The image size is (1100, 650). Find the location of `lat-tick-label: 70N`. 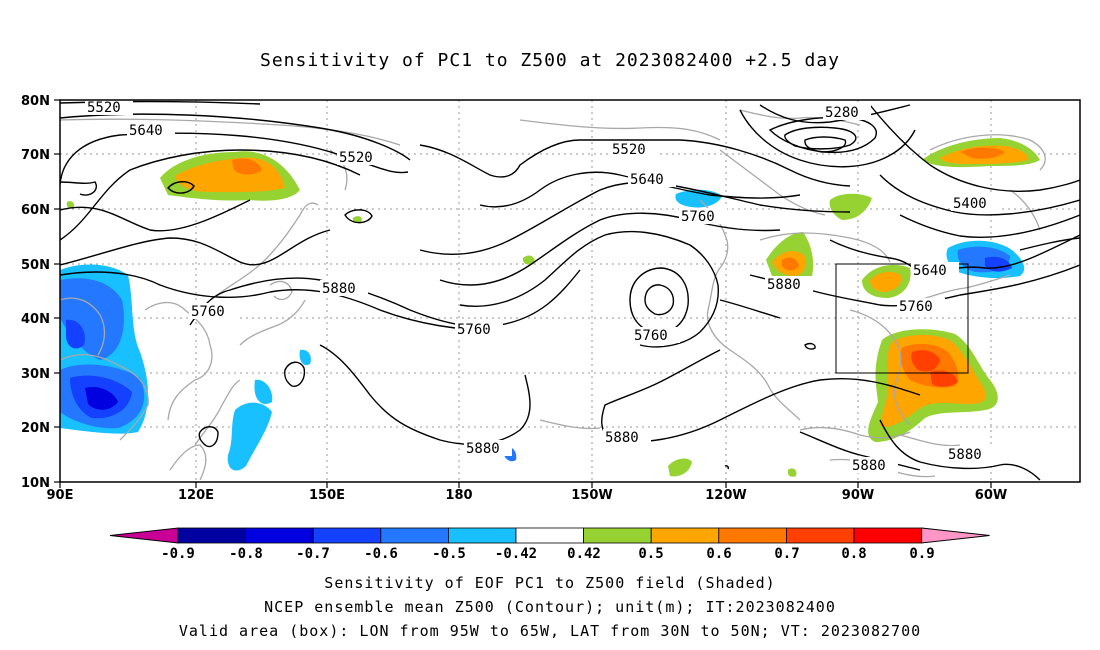

lat-tick-label: 70N is located at coordinates (35, 155).